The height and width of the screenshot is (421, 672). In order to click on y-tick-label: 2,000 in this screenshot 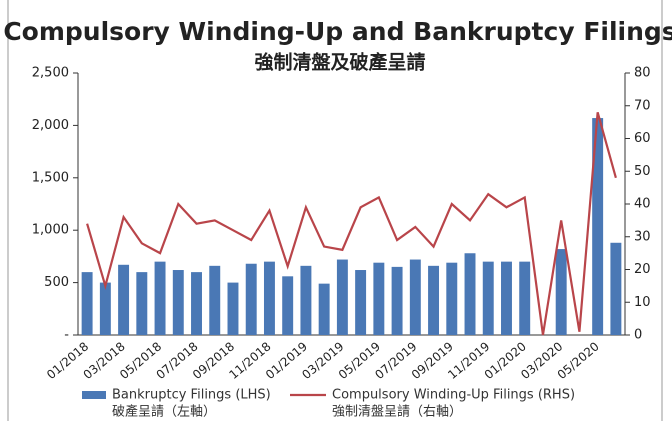, I will do `click(50, 125)`.